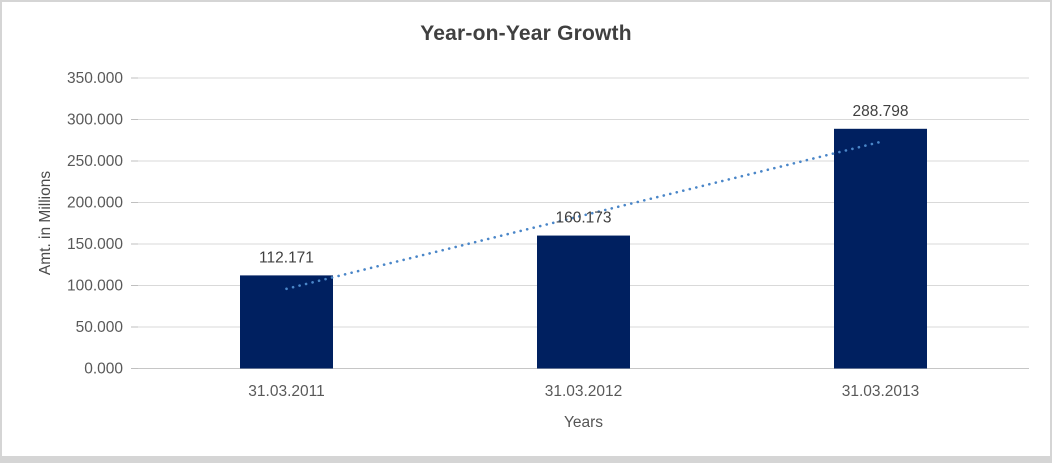 This screenshot has height=463, width=1052. Describe the element at coordinates (100, 327) in the screenshot. I see `y-tick-label: 50.000` at that location.